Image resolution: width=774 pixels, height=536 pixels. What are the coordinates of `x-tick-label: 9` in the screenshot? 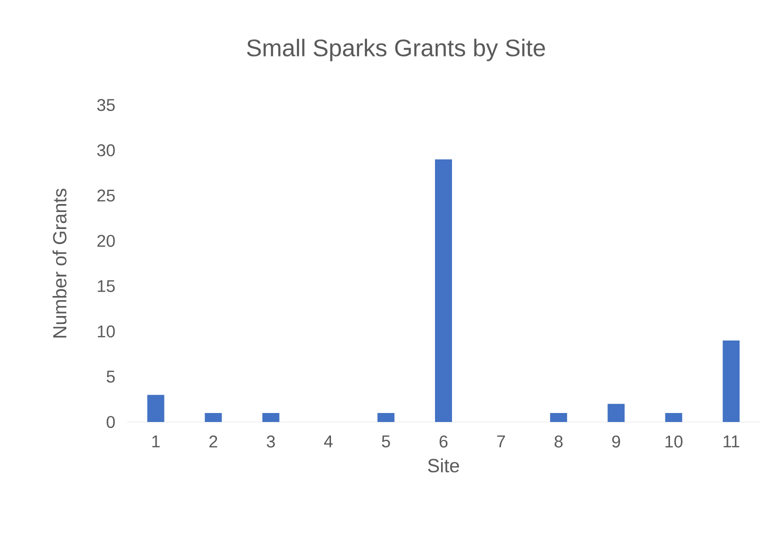 It's located at (616, 442).